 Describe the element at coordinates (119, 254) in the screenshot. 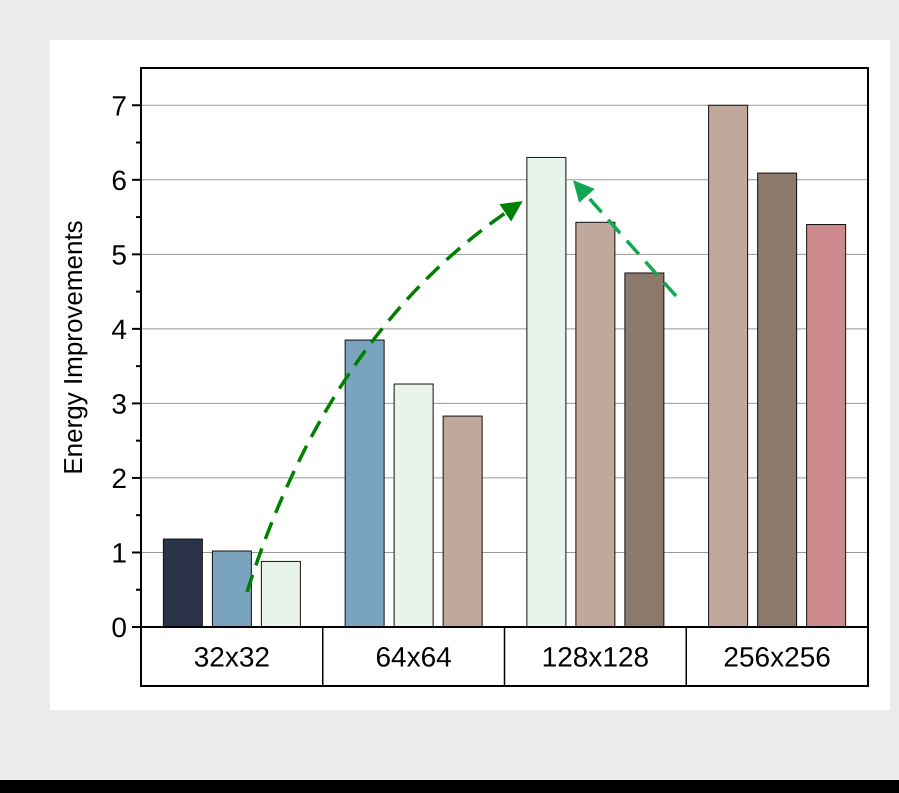

I see `y-tick-label: 5` at that location.